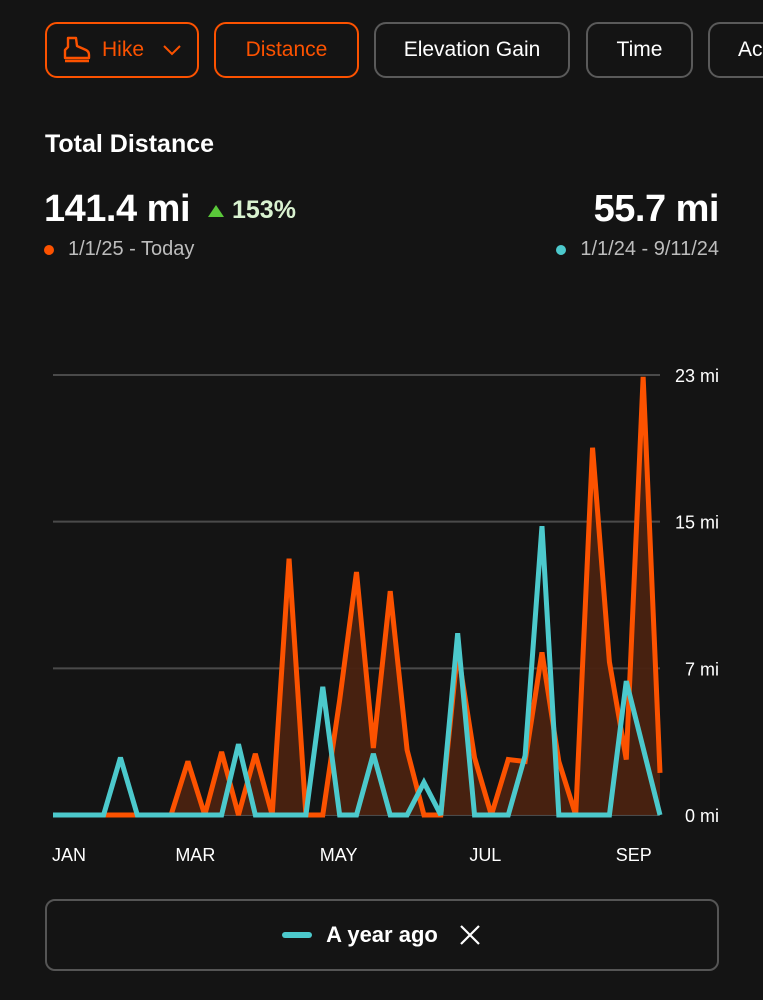 The height and width of the screenshot is (1000, 763). Describe the element at coordinates (470, 935) in the screenshot. I see `close-icon` at that location.